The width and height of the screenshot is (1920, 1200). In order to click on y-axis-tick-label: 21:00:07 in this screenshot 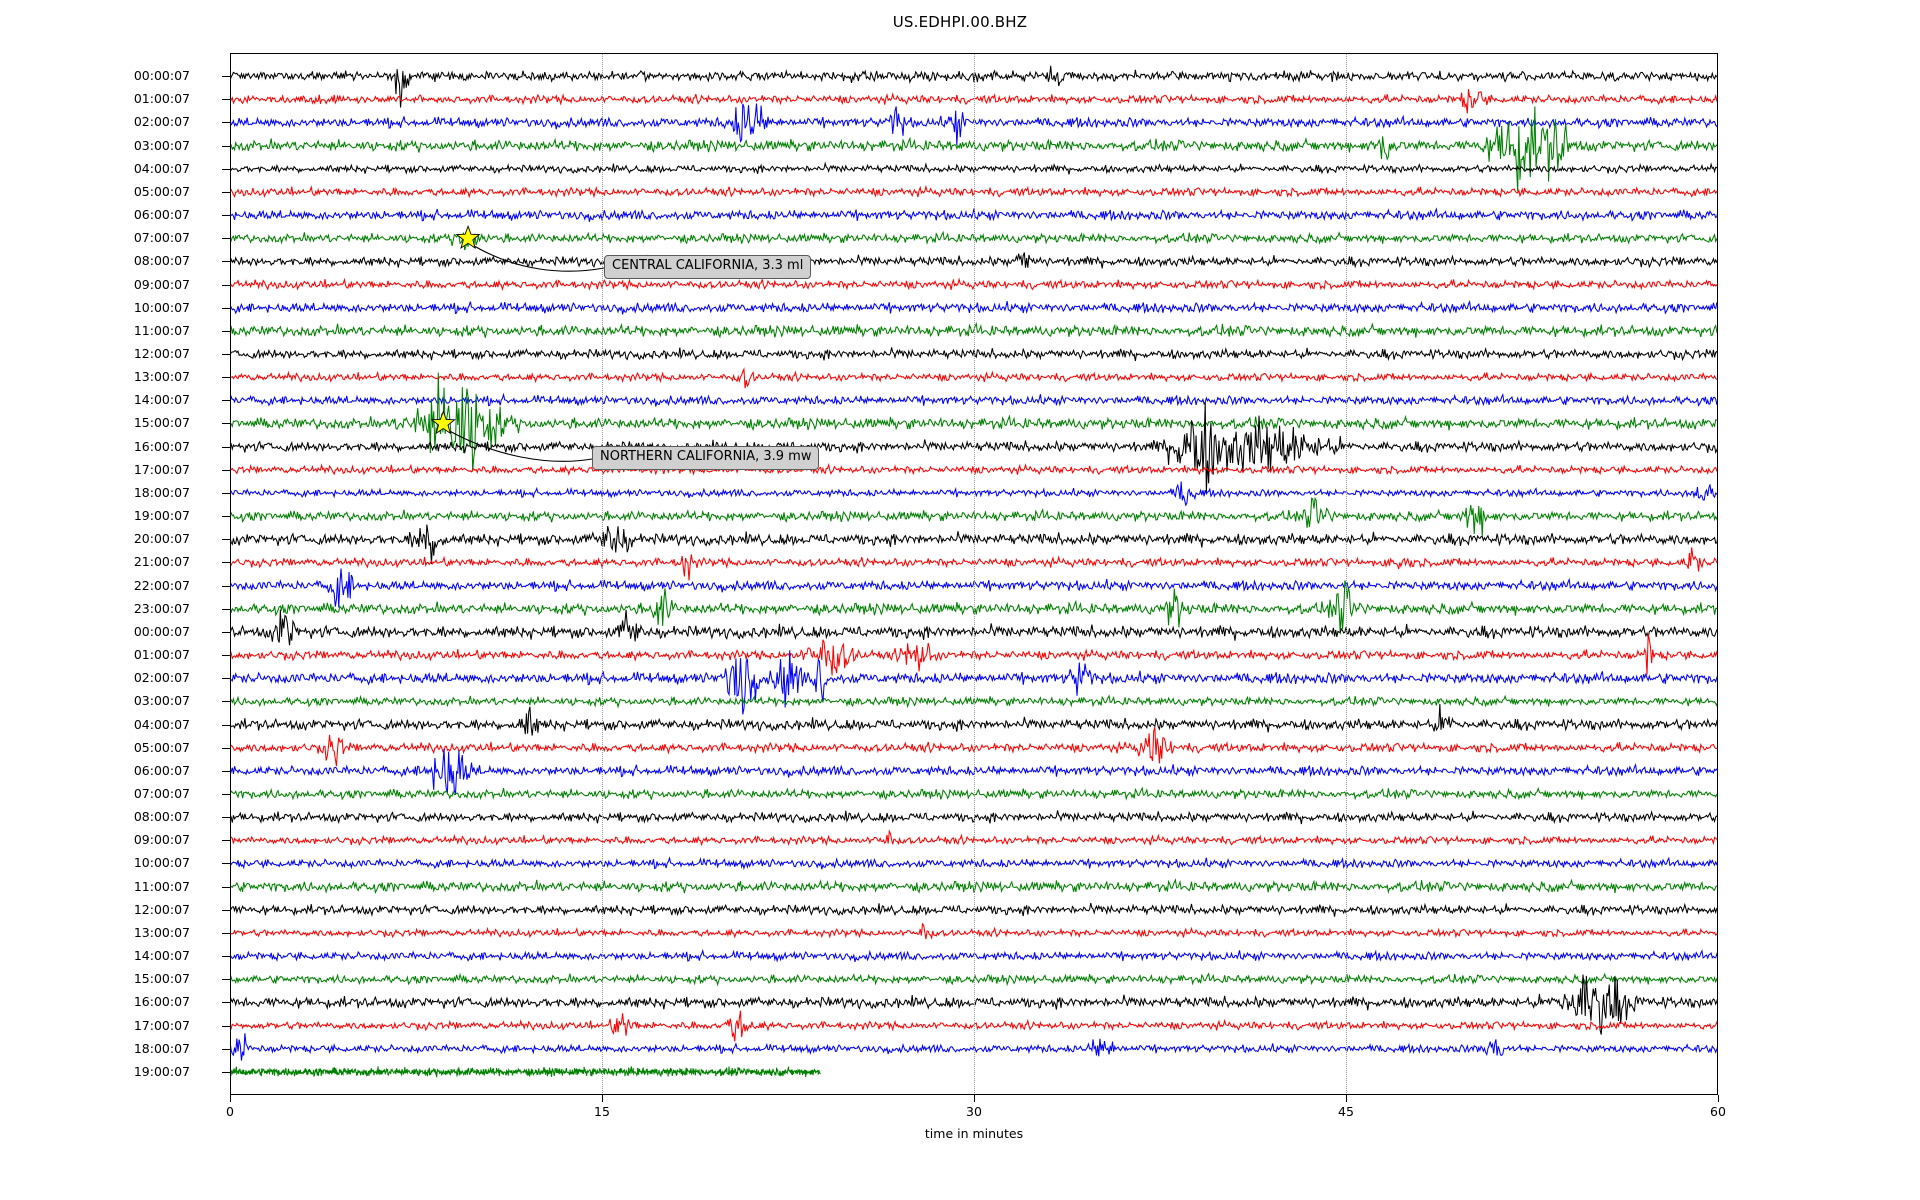, I will do `click(161, 562)`.